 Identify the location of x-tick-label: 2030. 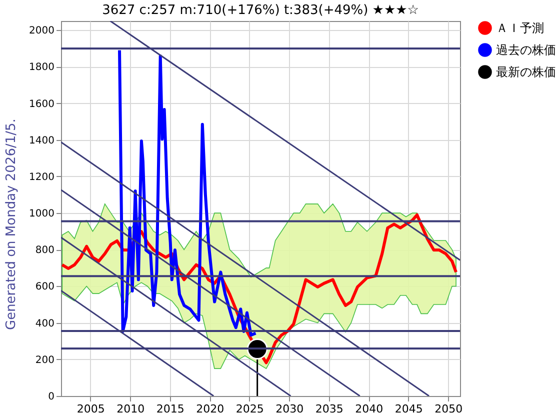
(290, 409).